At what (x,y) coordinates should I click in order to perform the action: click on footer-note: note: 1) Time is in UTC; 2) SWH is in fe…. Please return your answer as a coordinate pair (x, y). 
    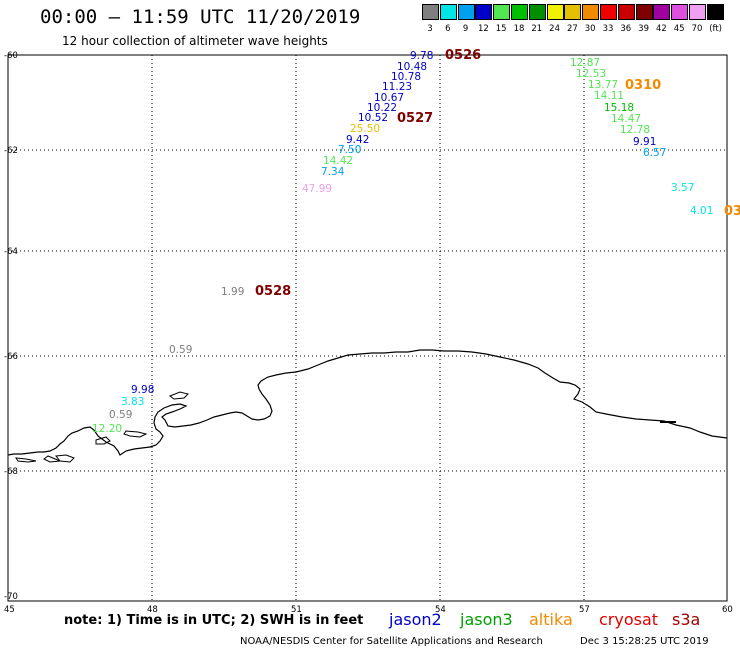
    Looking at the image, I should click on (214, 620).